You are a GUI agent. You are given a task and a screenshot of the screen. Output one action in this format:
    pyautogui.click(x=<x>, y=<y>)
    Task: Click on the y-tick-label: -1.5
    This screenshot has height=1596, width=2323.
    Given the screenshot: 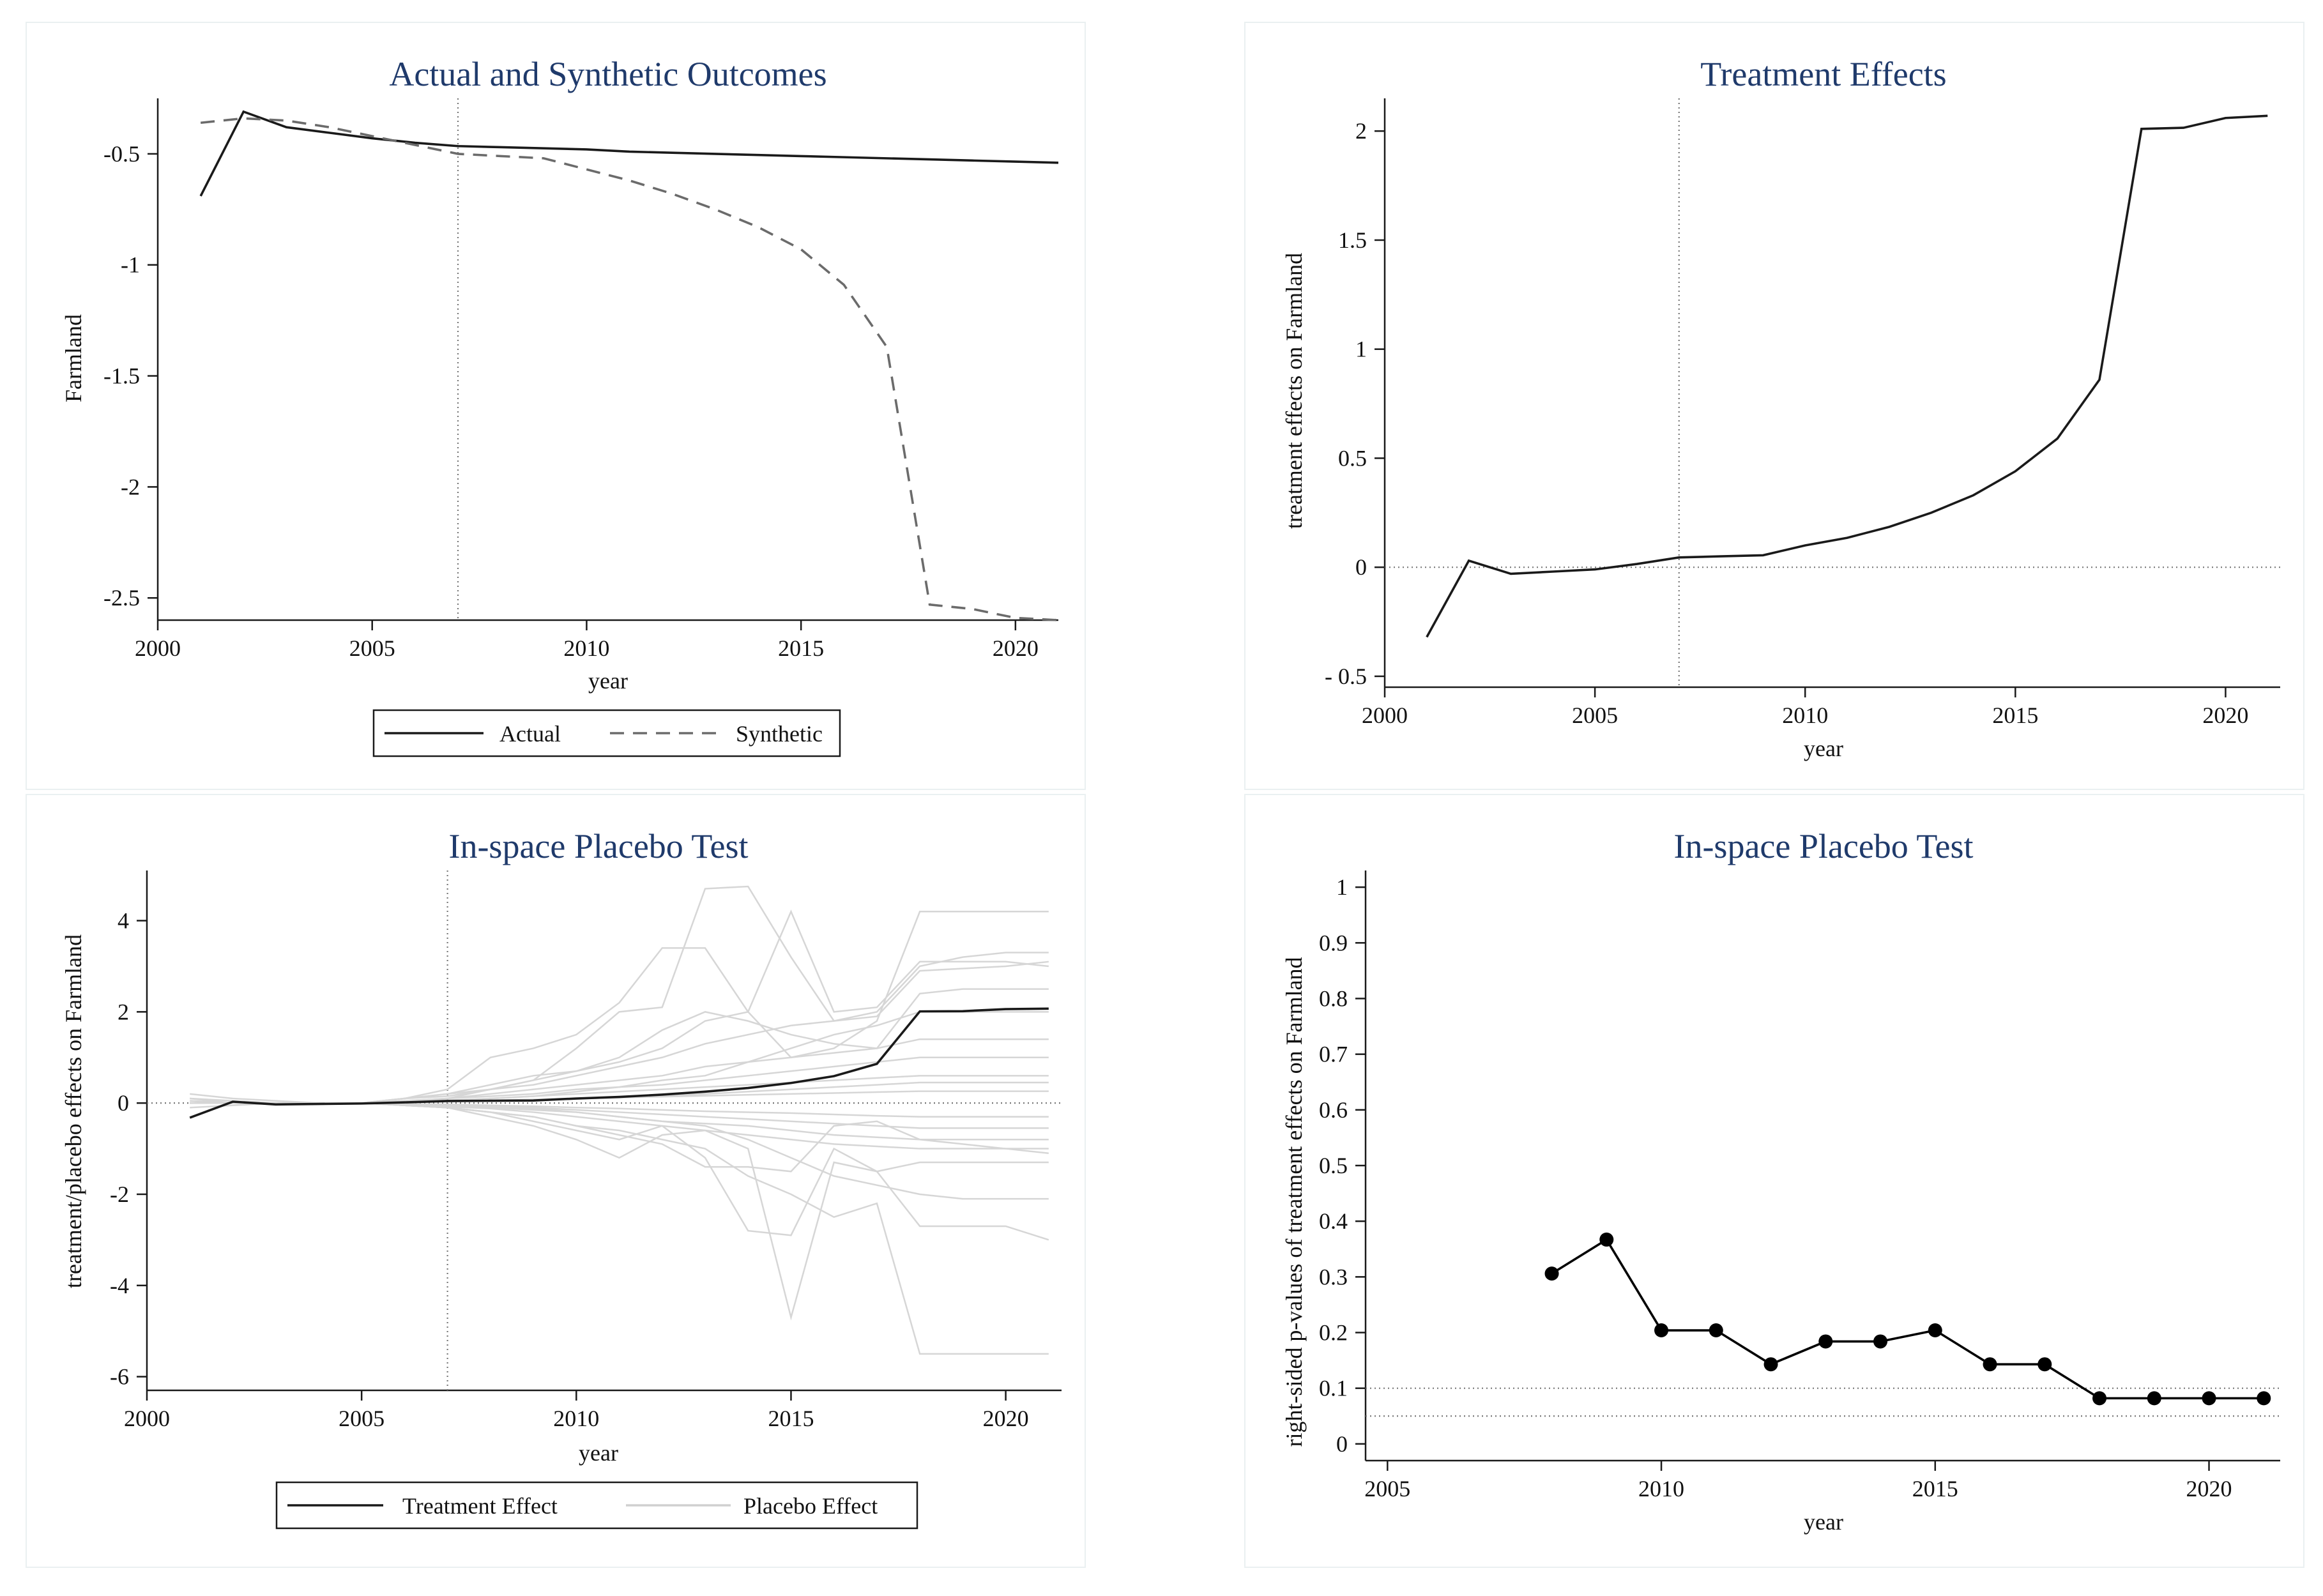 What is the action you would take?
    pyautogui.click(x=121, y=376)
    